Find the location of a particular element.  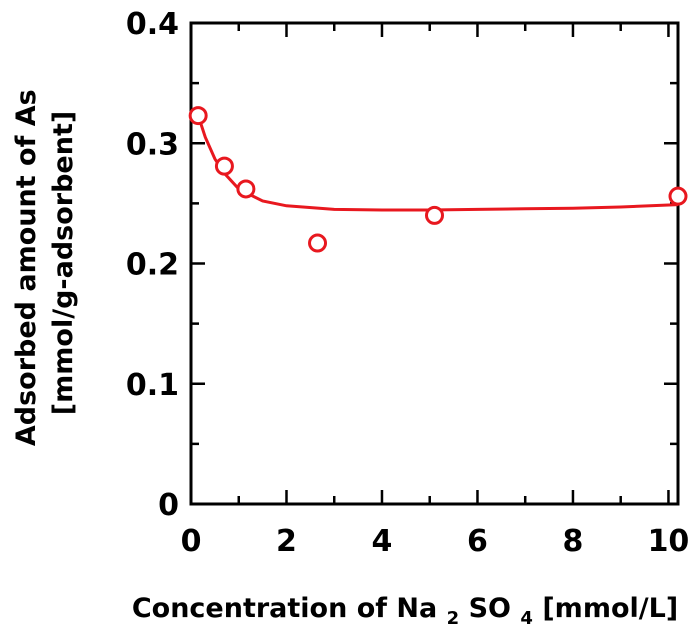

x-tick-label: 8 is located at coordinates (573, 541).